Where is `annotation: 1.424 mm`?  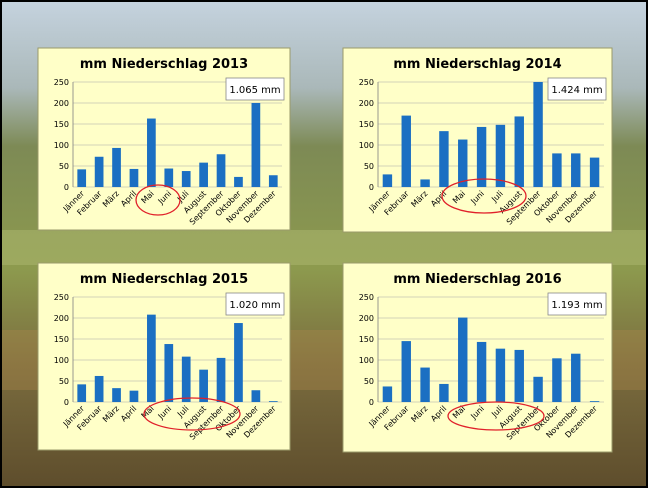
annotation: 1.424 mm is located at coordinates (576, 90).